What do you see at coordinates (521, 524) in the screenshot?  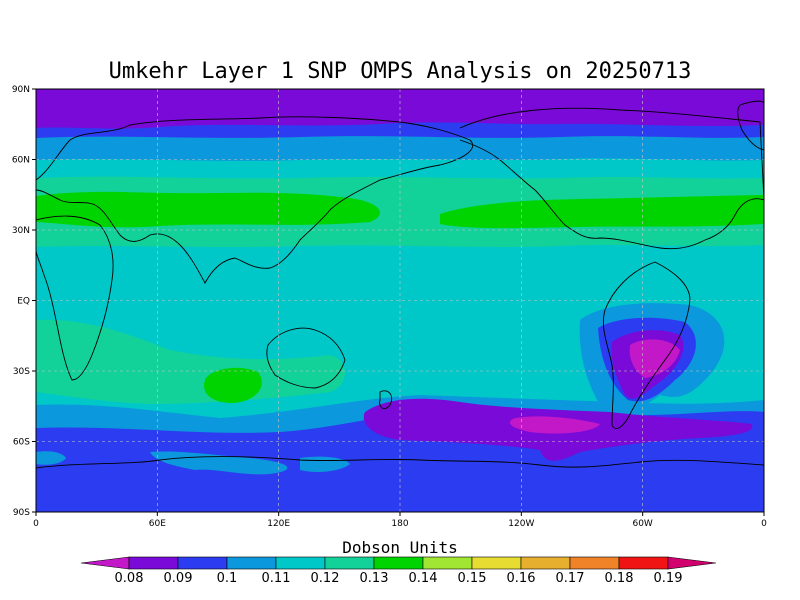 I see `lon-tick-label: 120W` at bounding box center [521, 524].